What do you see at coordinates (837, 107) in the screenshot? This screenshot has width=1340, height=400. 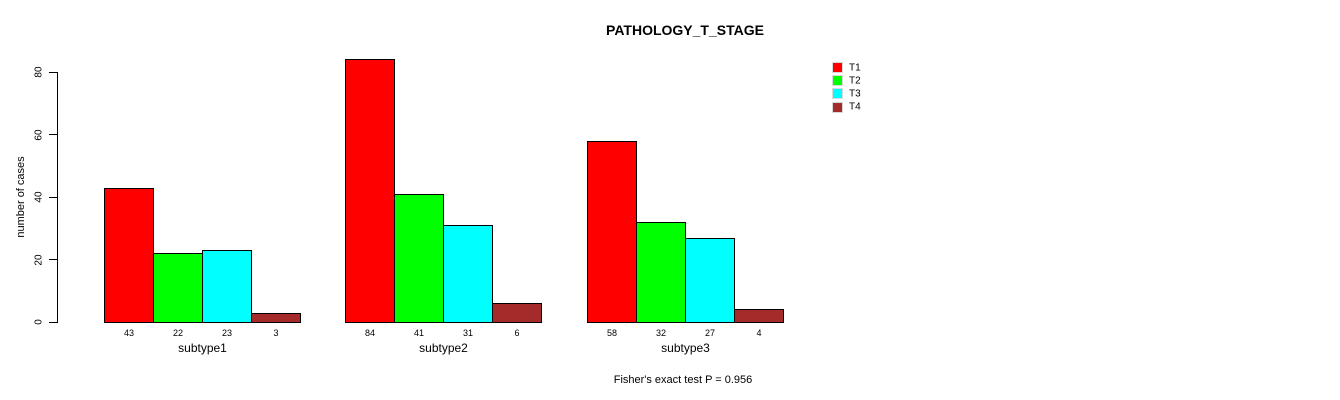 I see `legend-swatch-T4` at bounding box center [837, 107].